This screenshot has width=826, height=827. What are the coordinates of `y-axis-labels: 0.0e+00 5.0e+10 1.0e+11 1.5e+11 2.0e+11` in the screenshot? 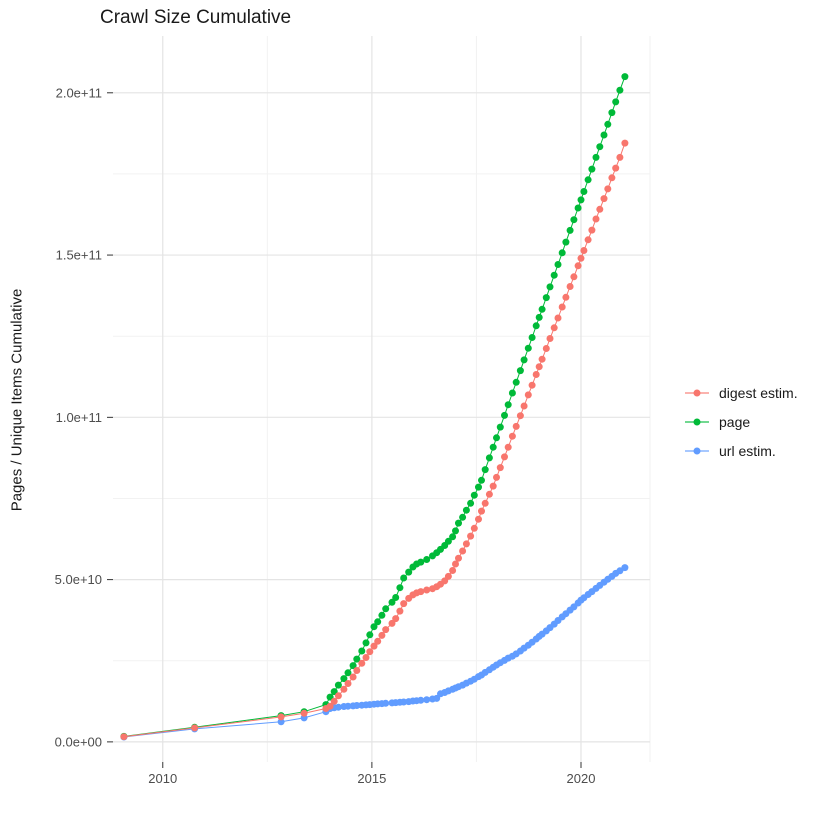 It's located at (78, 417).